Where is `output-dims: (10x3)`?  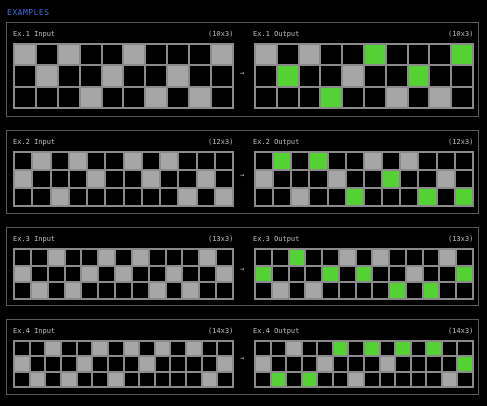
output-dims: (10x3) is located at coordinates (461, 34).